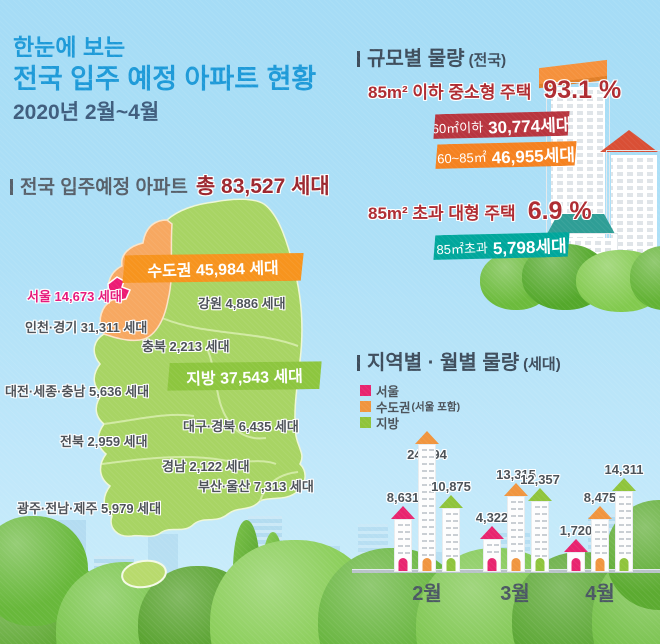 This screenshot has width=660, height=644. Describe the element at coordinates (451, 486) in the screenshot. I see `bar-value-label: 10,875` at that location.